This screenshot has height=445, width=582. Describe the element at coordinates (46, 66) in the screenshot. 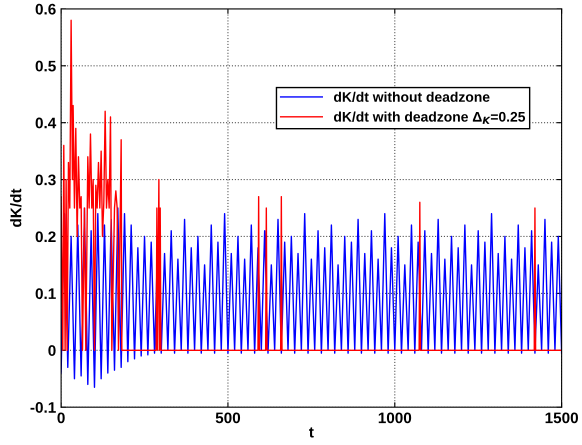

I see `y-tick-label: 0.5` at that location.